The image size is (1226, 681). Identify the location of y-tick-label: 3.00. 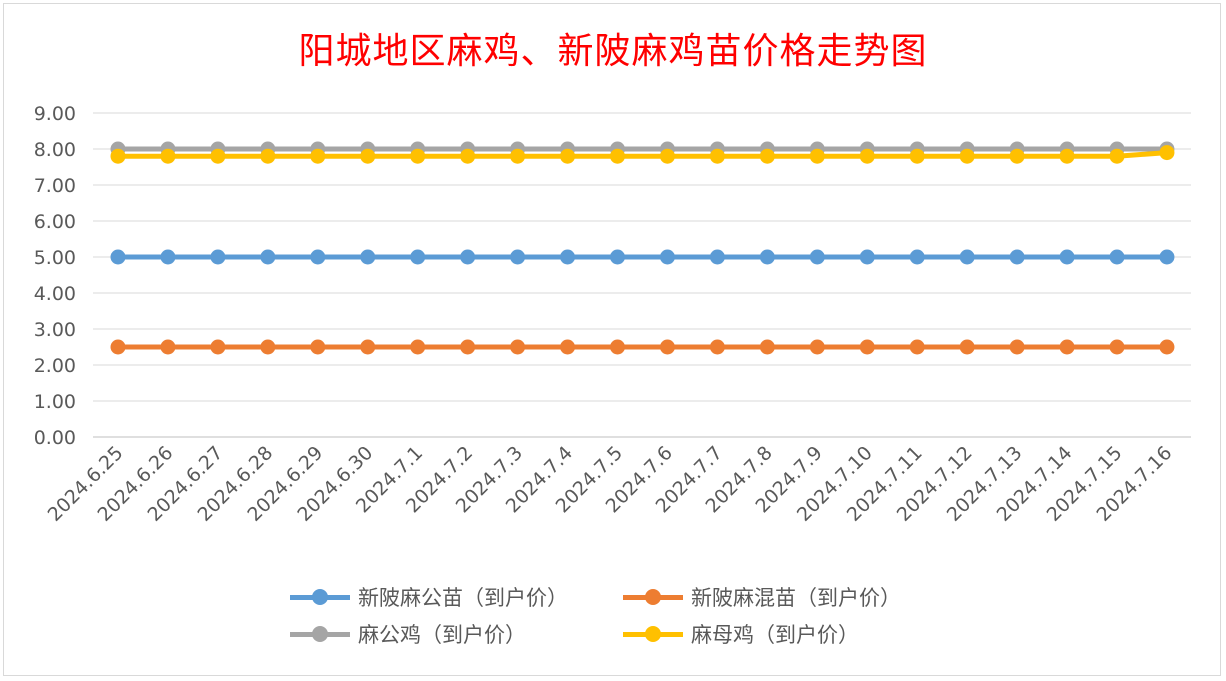
(55, 330).